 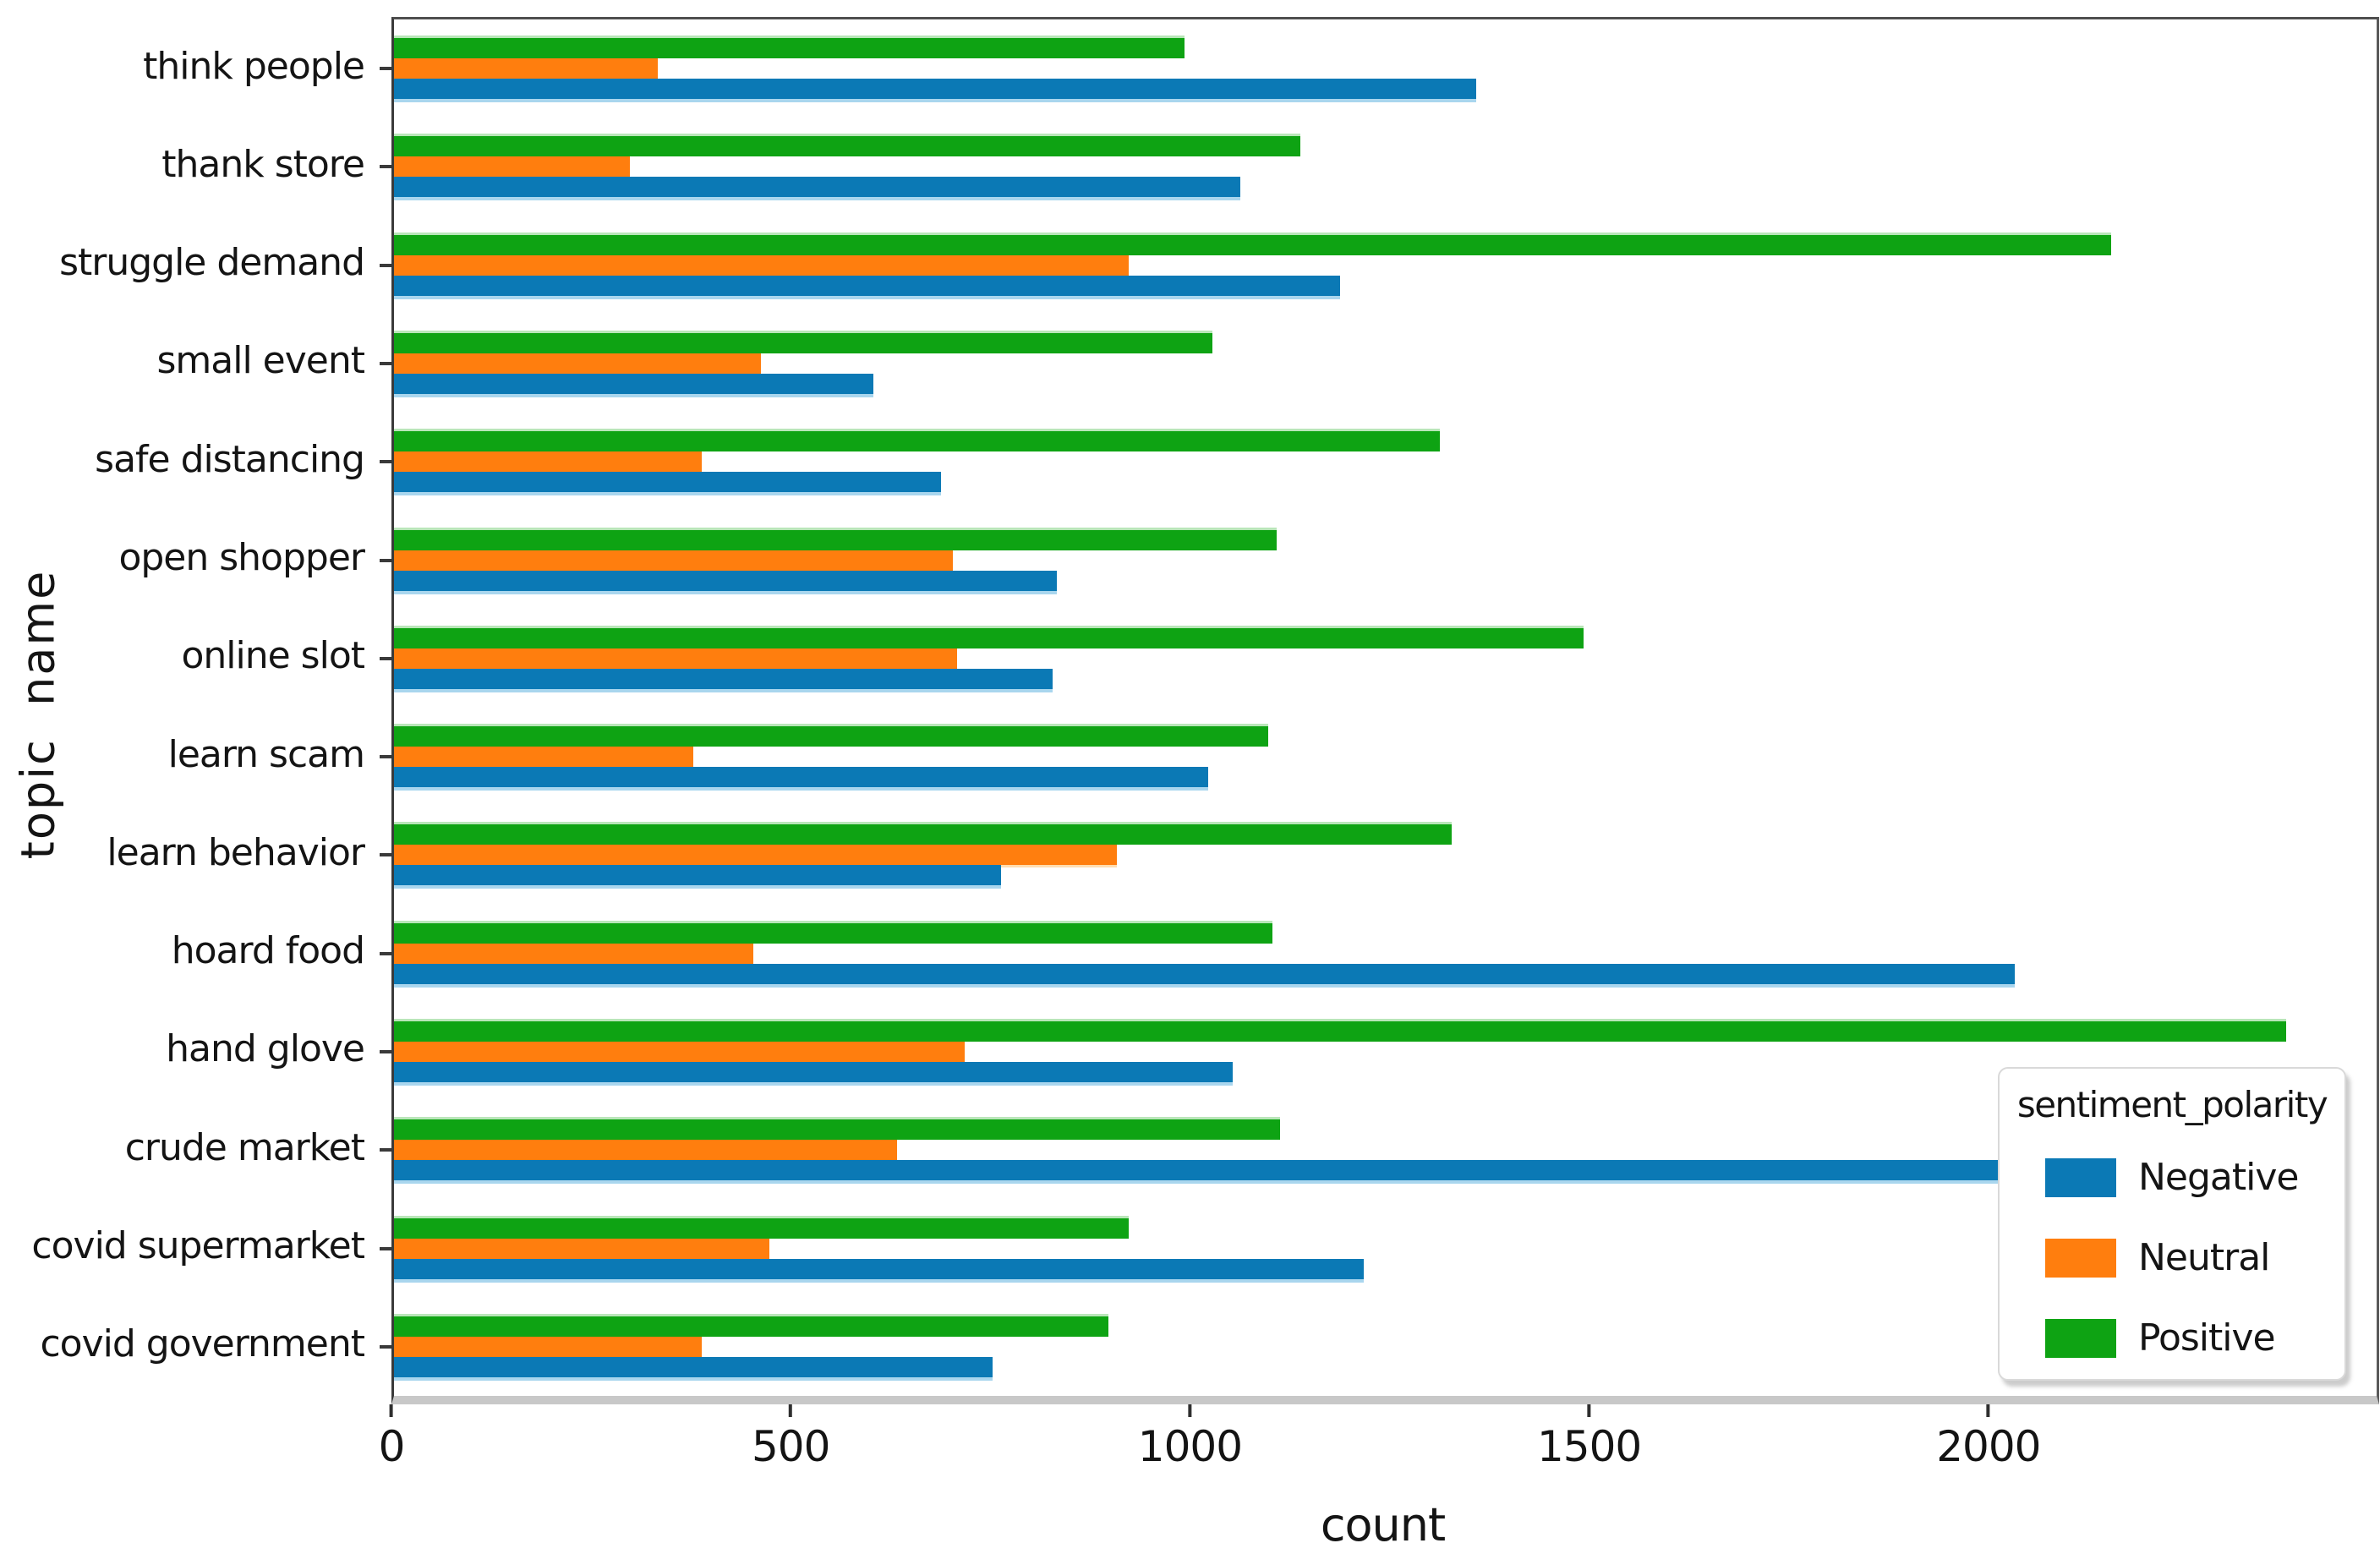 What do you see at coordinates (254, 66) in the screenshot?
I see `category-label: think people` at bounding box center [254, 66].